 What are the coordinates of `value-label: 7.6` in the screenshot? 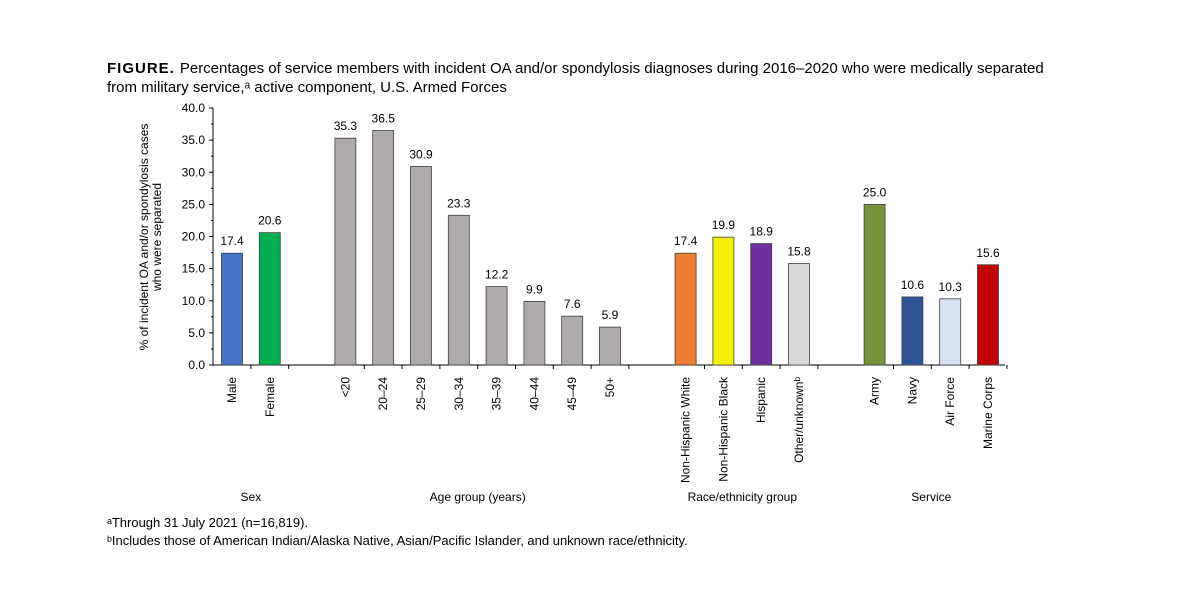 It's located at (572, 304).